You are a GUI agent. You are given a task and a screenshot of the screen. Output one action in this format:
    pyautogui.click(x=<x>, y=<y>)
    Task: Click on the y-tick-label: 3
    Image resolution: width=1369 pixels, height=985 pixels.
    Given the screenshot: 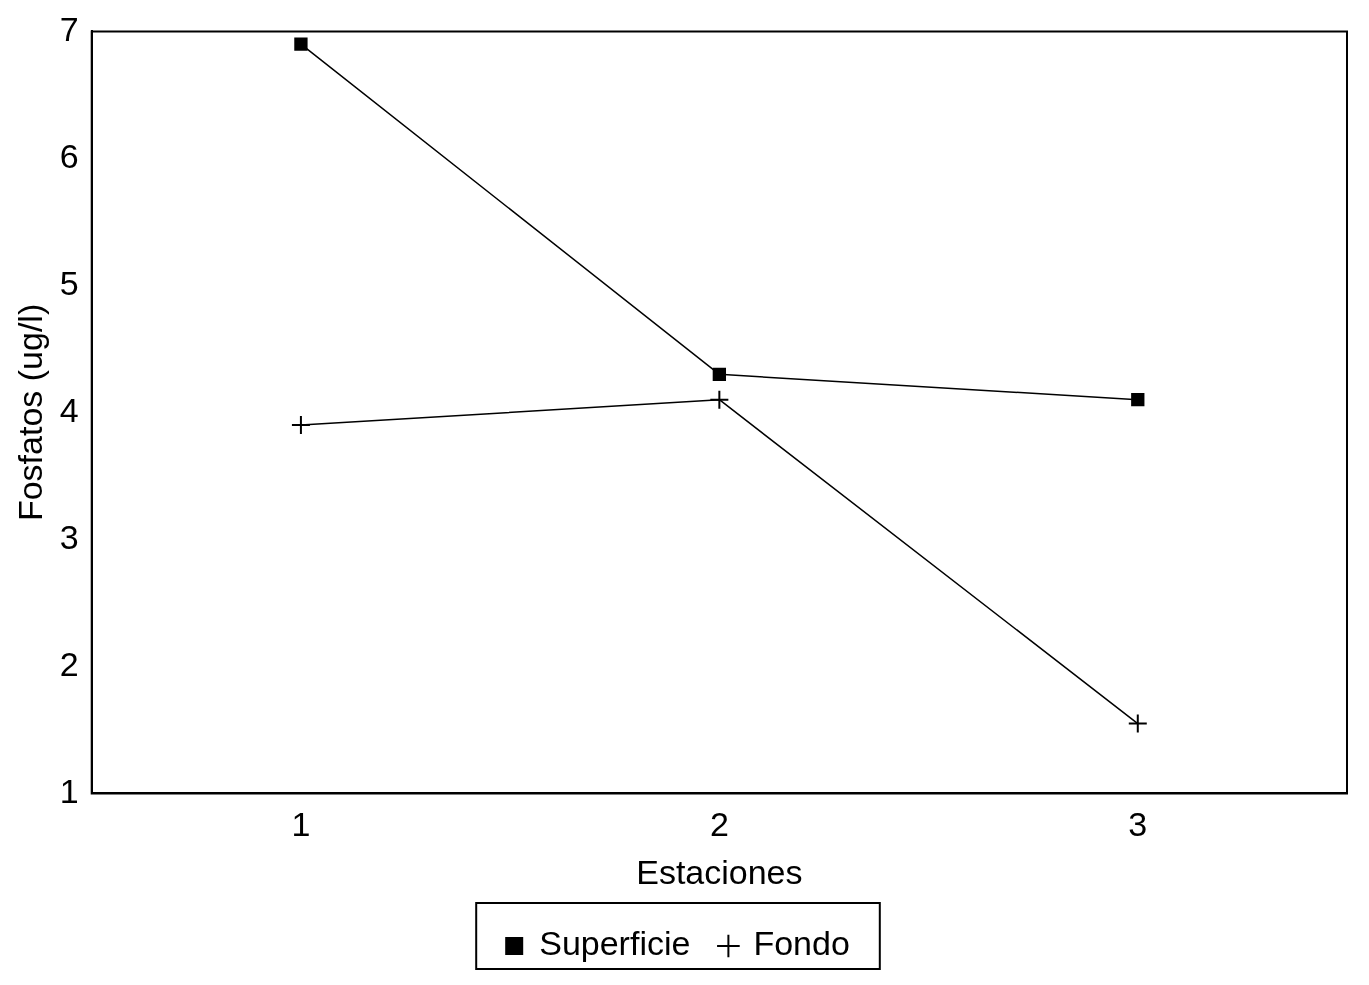 What is the action you would take?
    pyautogui.click(x=69, y=536)
    